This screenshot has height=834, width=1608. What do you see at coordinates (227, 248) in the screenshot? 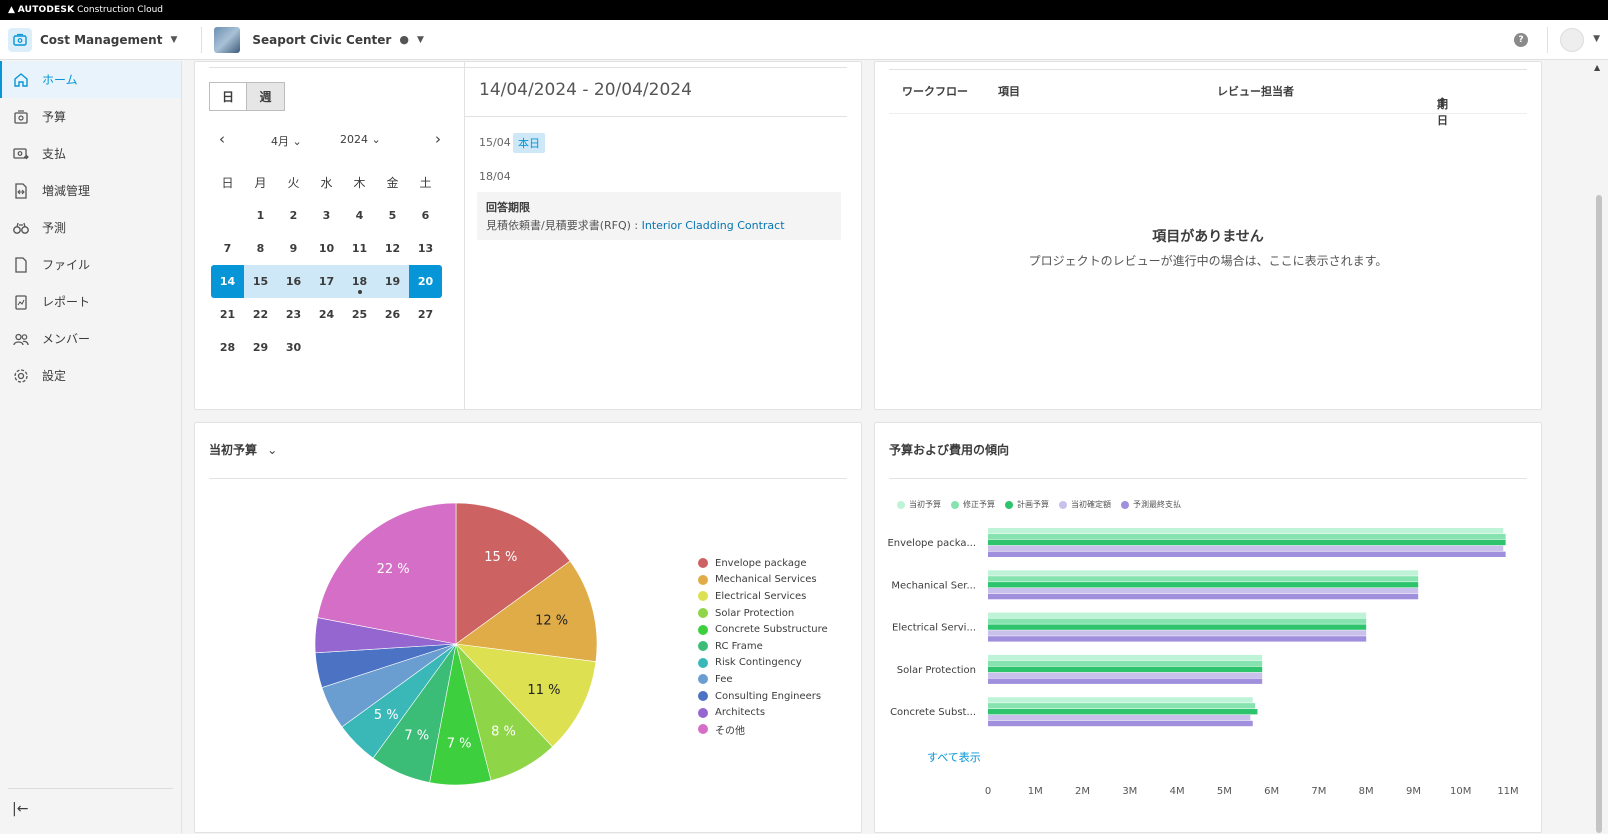
I see `calendar-day: 7` at bounding box center [227, 248].